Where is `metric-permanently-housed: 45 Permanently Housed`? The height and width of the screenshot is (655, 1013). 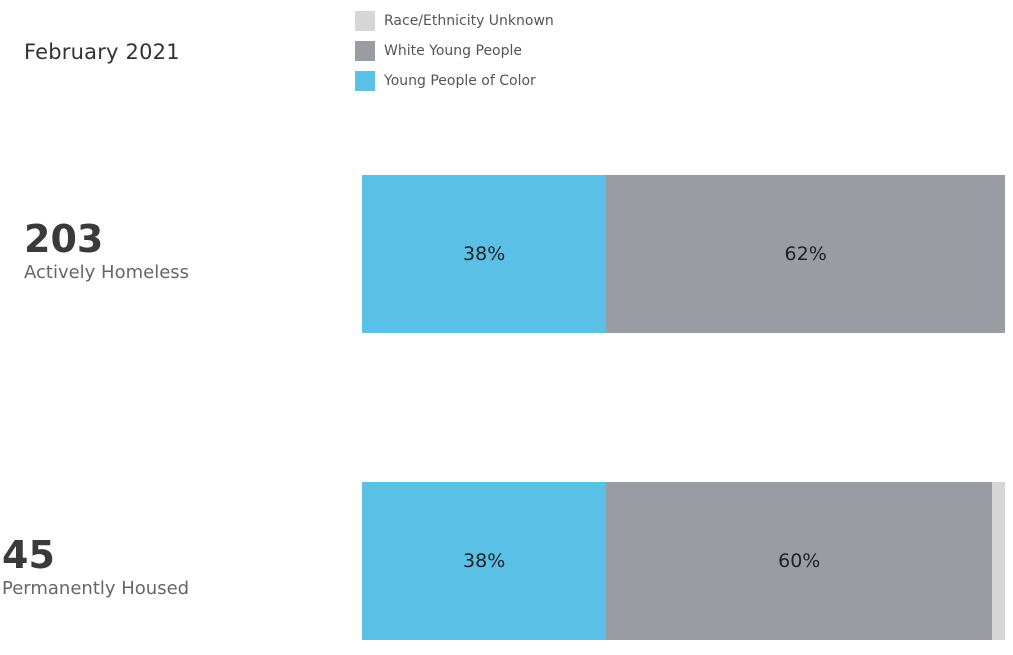 metric-permanently-housed: 45 Permanently Housed is located at coordinates (95, 567).